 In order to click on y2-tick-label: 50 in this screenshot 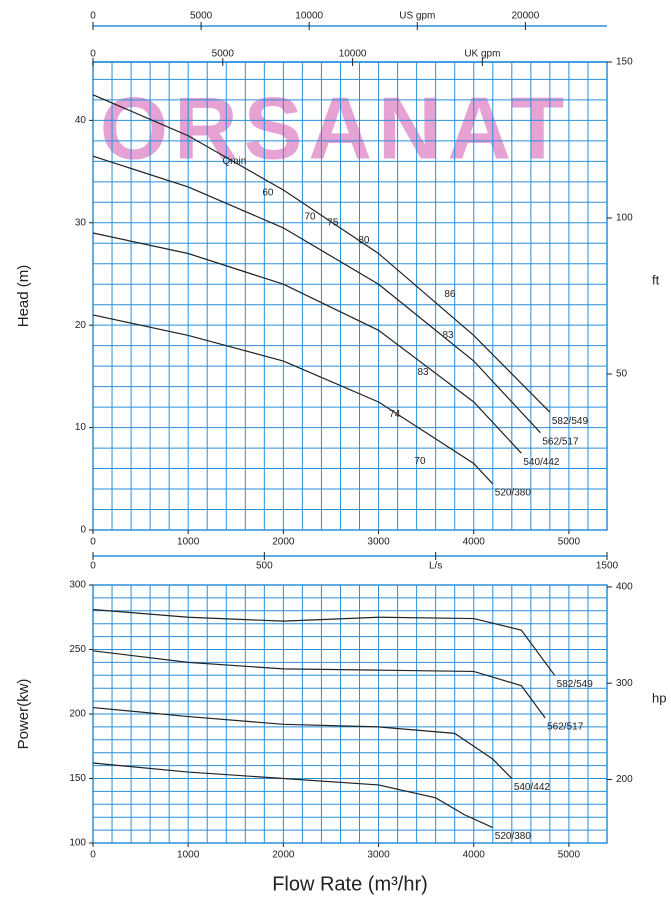, I will do `click(622, 374)`.